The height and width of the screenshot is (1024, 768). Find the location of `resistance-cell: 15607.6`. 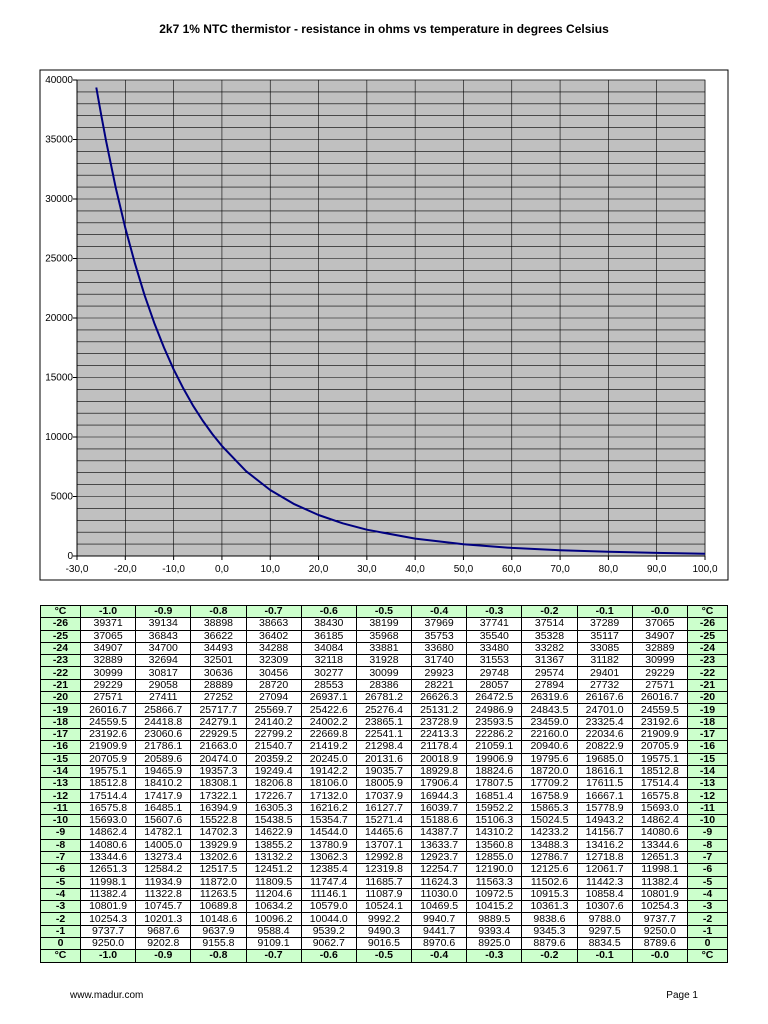

resistance-cell: 15607.6 is located at coordinates (163, 821).